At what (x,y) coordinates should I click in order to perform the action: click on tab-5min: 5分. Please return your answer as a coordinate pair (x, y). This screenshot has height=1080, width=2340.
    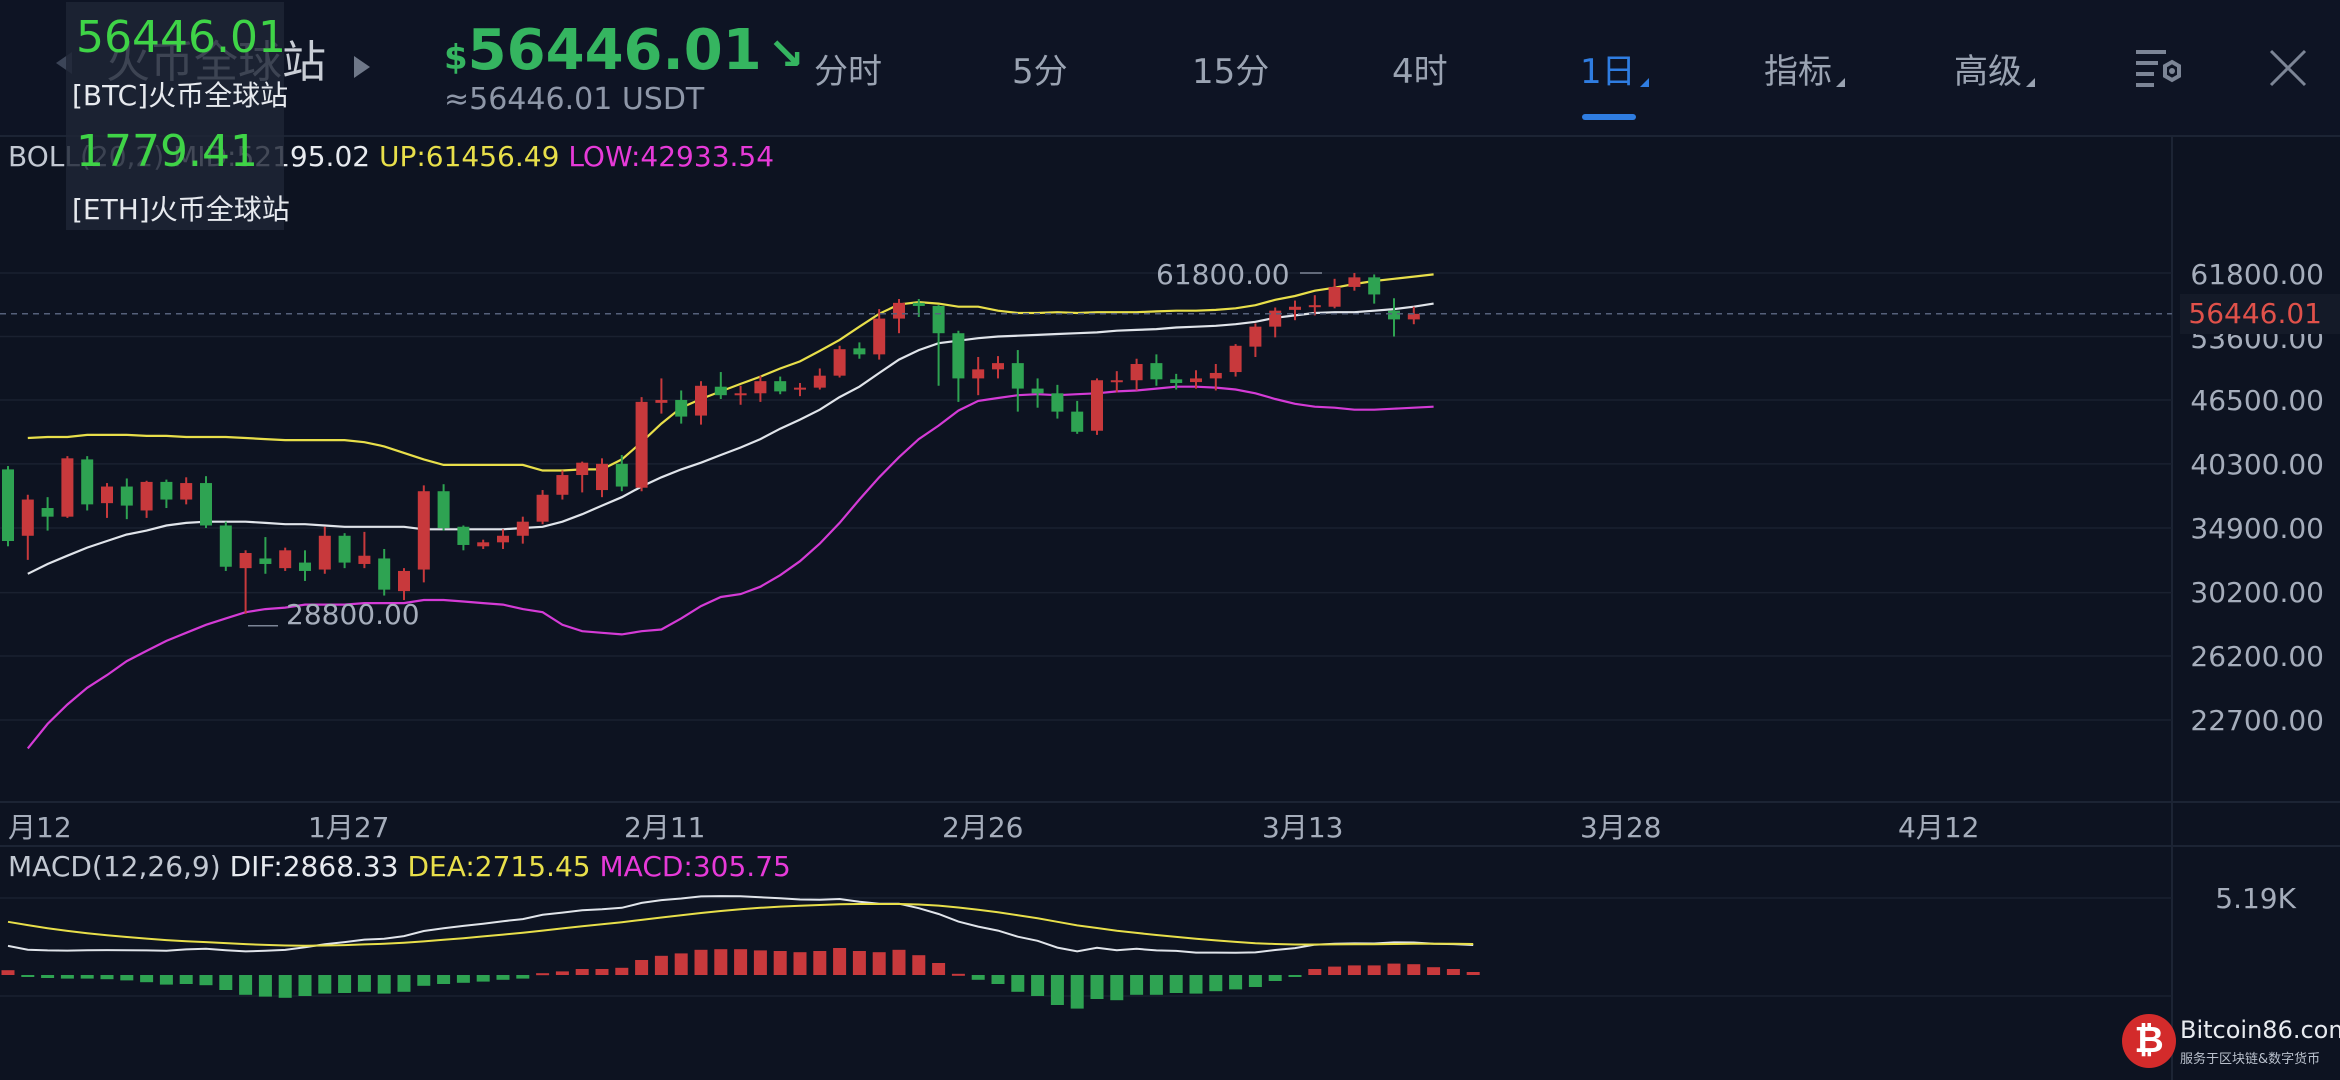
    Looking at the image, I should click on (1040, 68).